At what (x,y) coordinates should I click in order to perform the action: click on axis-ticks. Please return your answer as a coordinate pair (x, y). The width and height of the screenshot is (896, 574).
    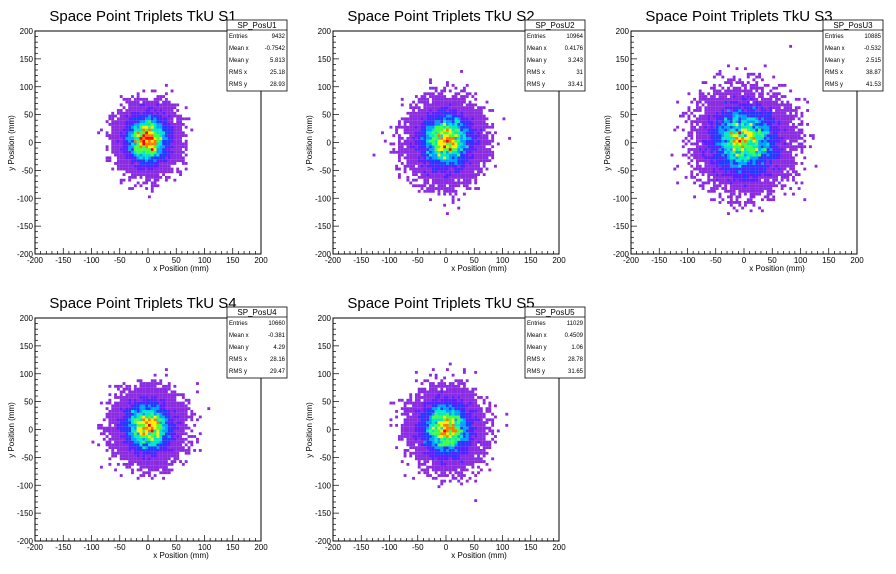
    Looking at the image, I should click on (744, 142).